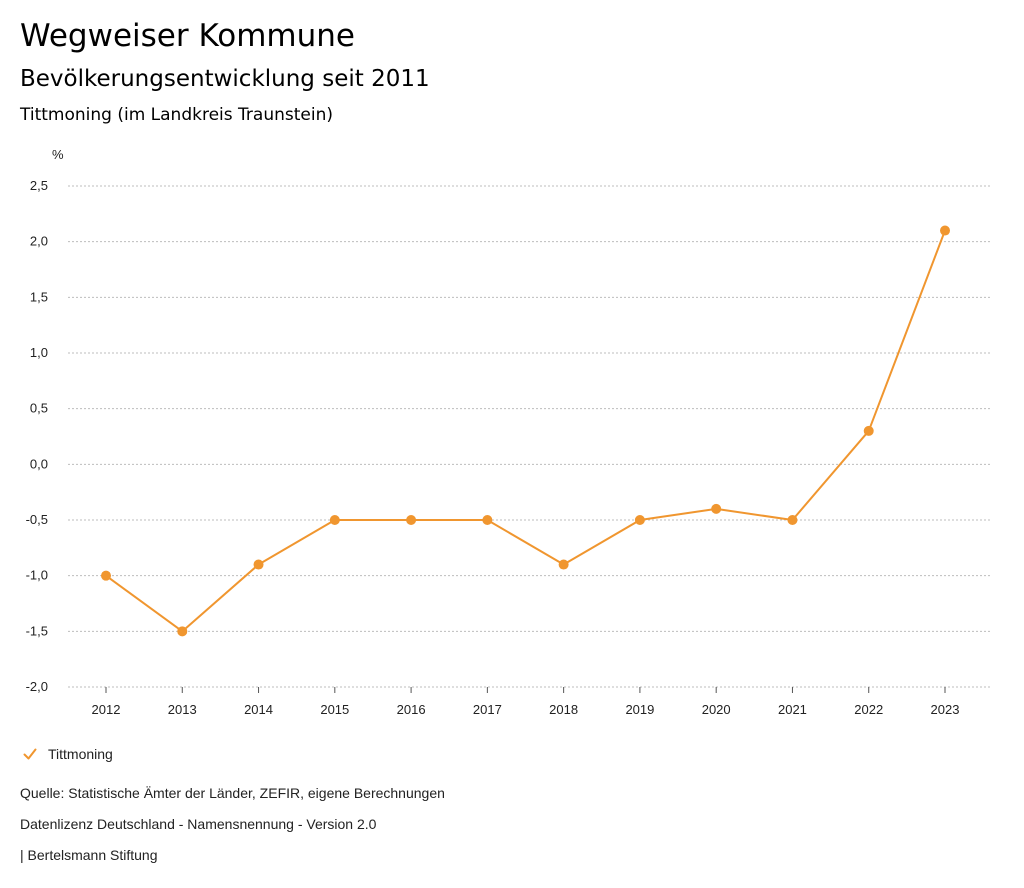  Describe the element at coordinates (487, 709) in the screenshot. I see `x-tick-label: 2017` at that location.